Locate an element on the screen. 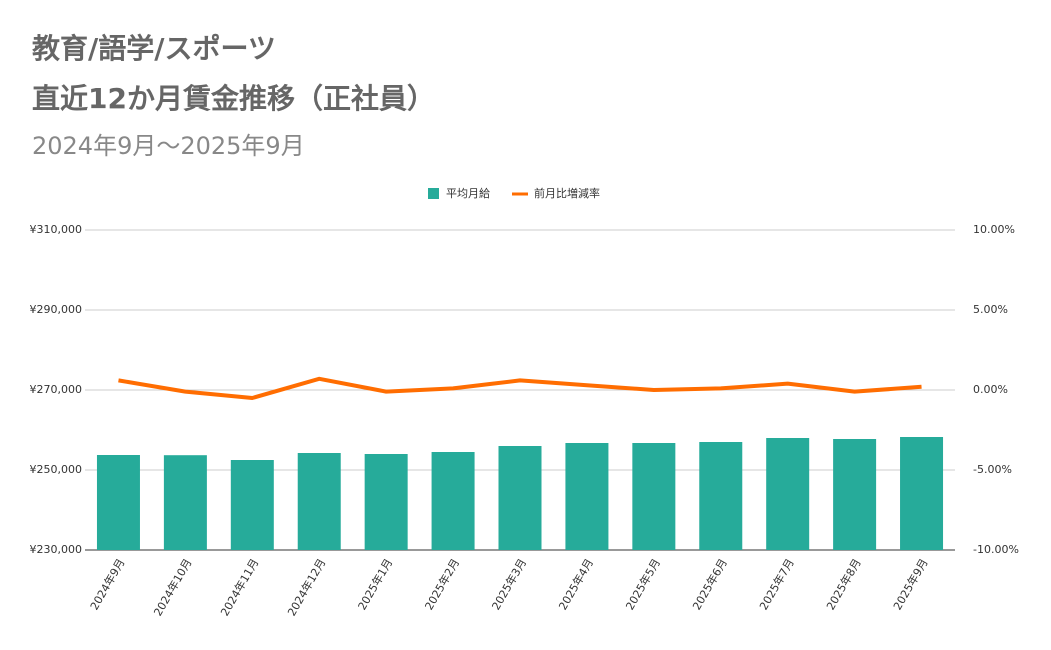 This screenshot has width=1051, height=650. x-tick-label: 2025年5月 is located at coordinates (642, 584).